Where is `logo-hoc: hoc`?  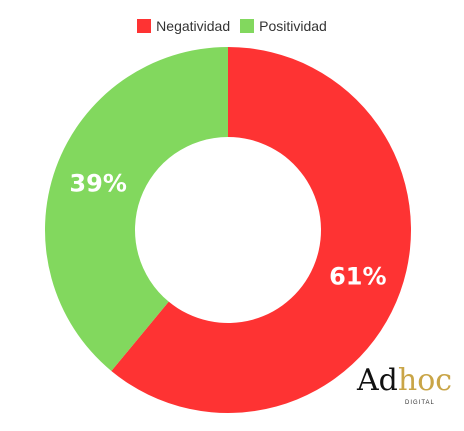 logo-hoc: hoc is located at coordinates (425, 380).